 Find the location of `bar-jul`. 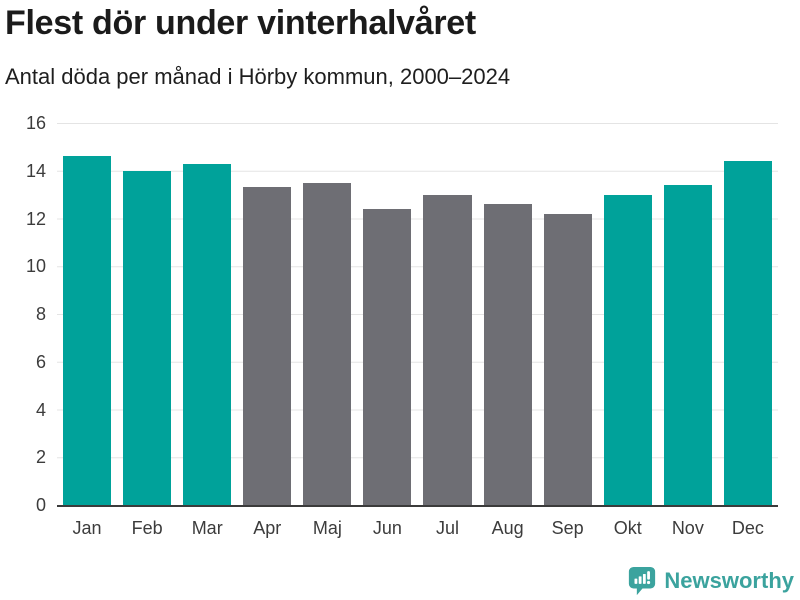

bar-jul is located at coordinates (447, 349).